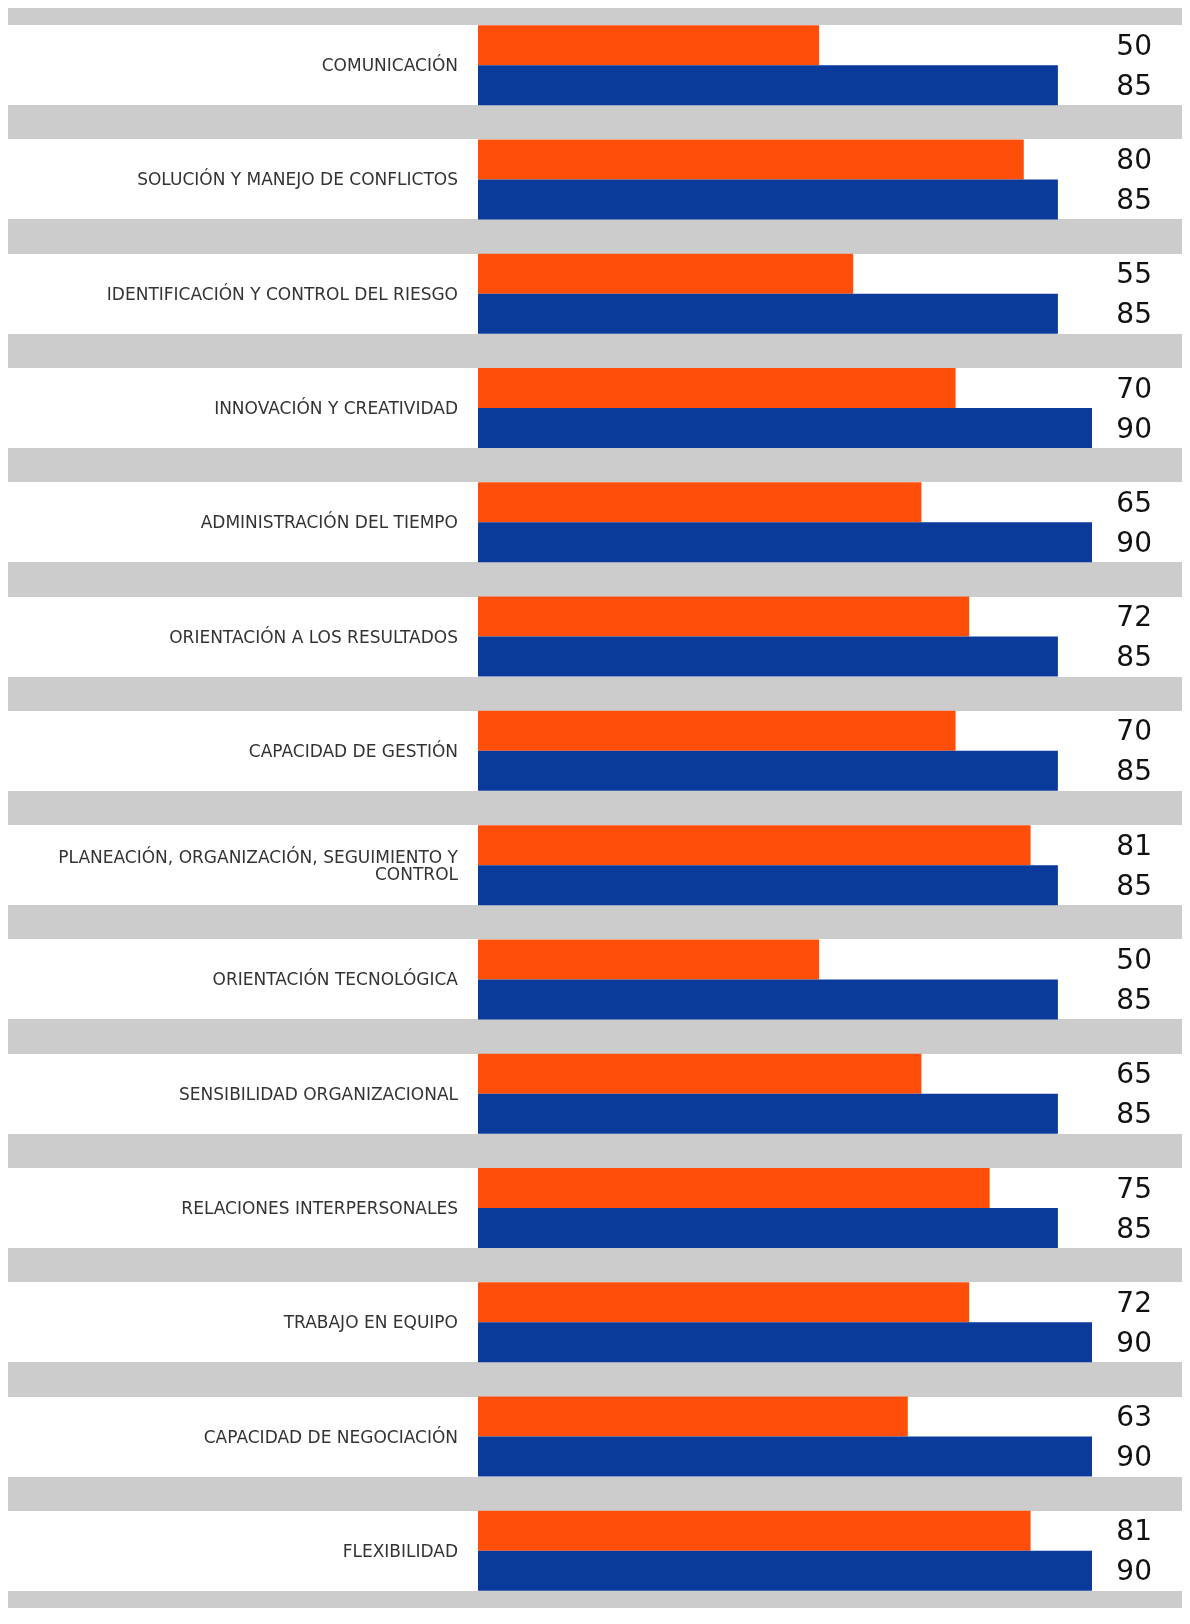 The image size is (1190, 1624). What do you see at coordinates (400, 1550) in the screenshot?
I see `y-tick-label: FLEXIBILIDAD` at bounding box center [400, 1550].